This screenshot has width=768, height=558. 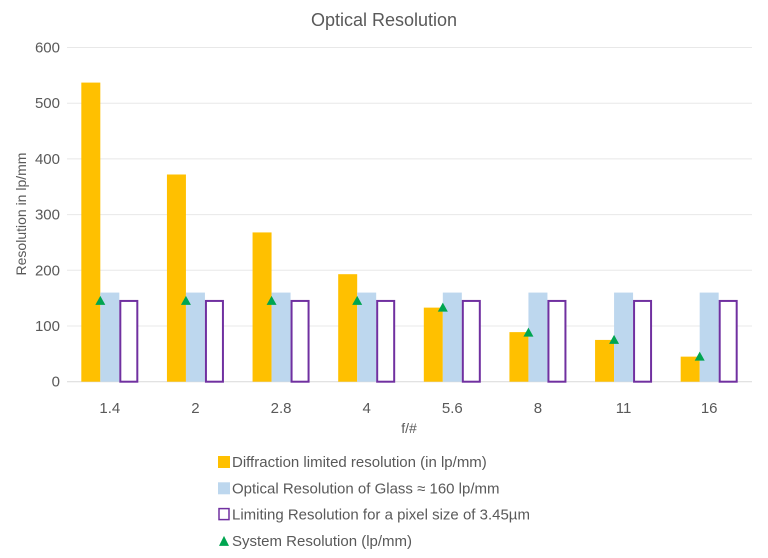 What do you see at coordinates (624, 408) in the screenshot?
I see `x-tick-label: 11` at bounding box center [624, 408].